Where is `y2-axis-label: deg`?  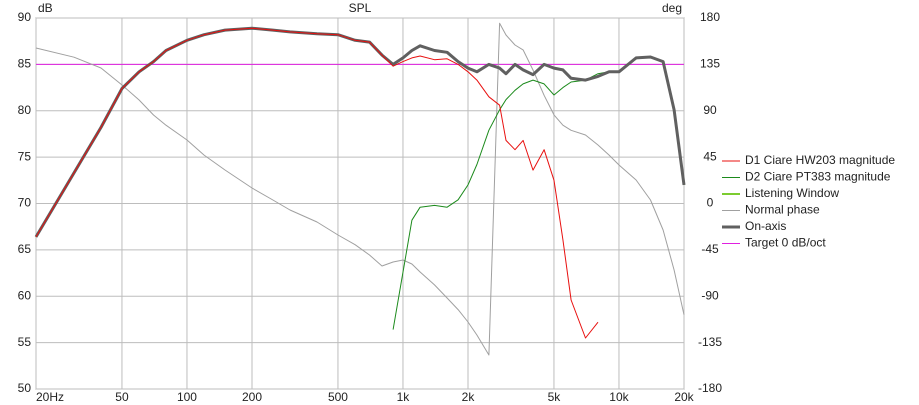
y2-axis-label: deg is located at coordinates (672, 8).